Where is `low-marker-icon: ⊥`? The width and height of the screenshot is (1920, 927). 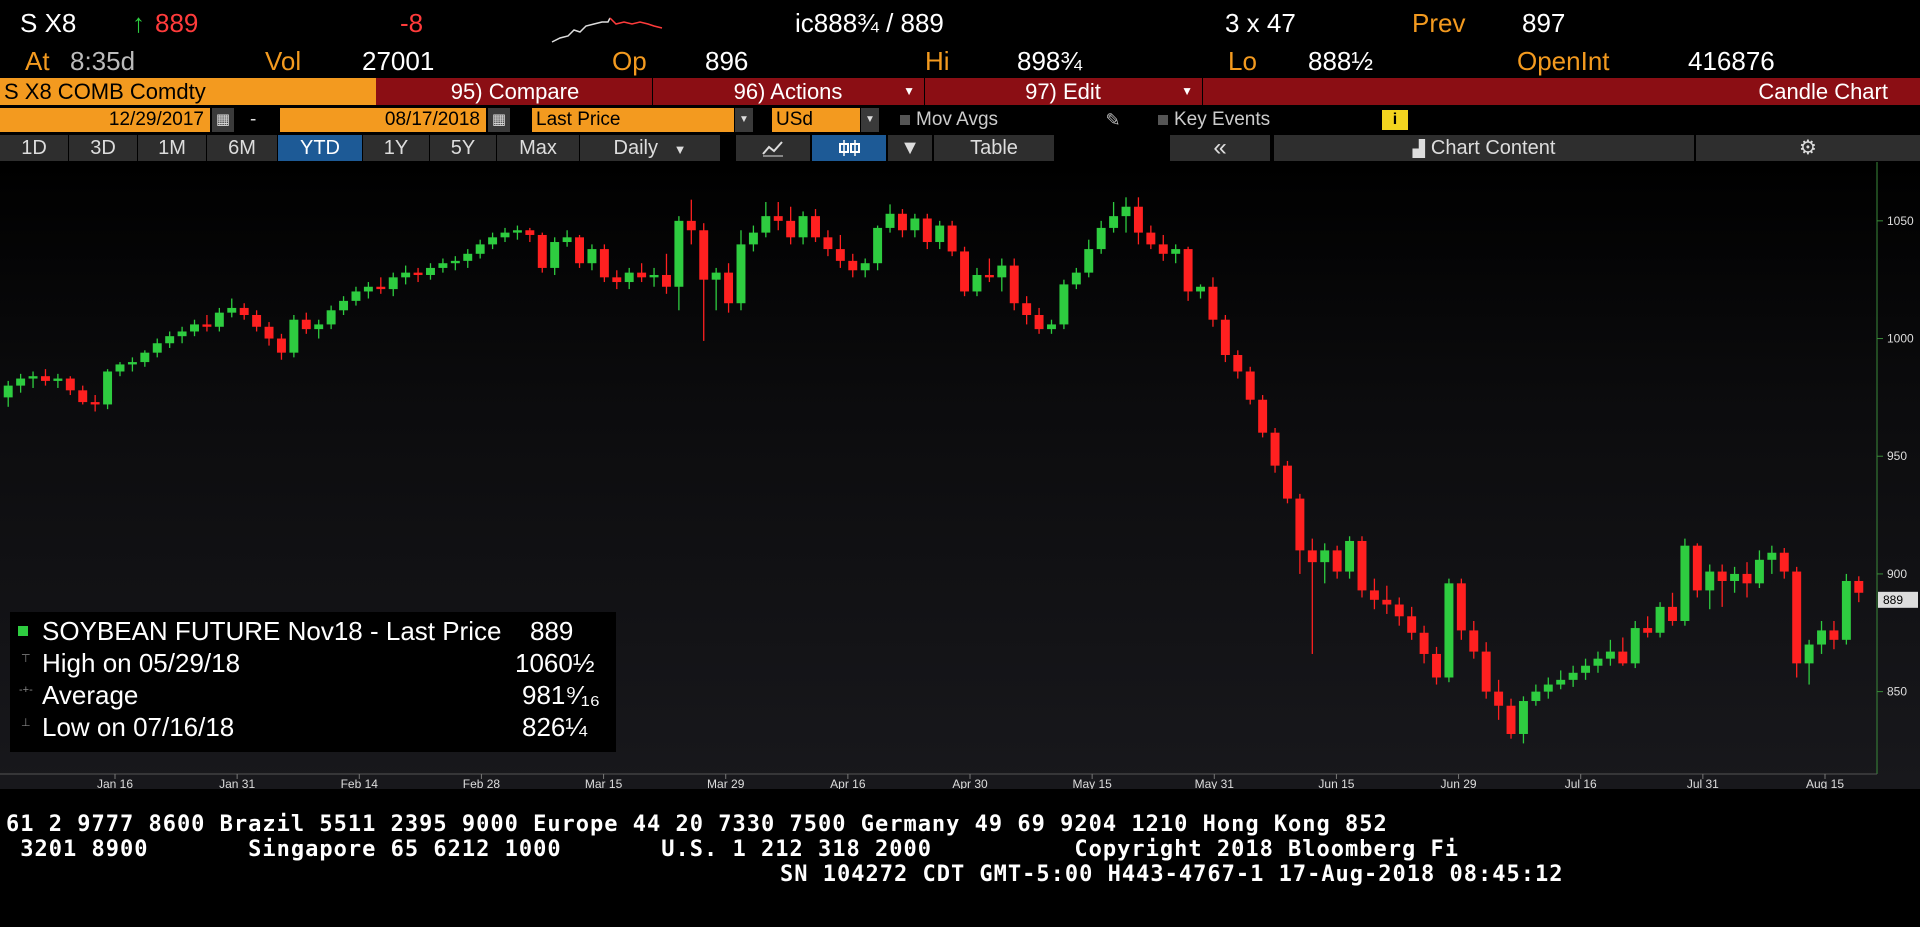 low-marker-icon: ⊥ is located at coordinates (26, 723).